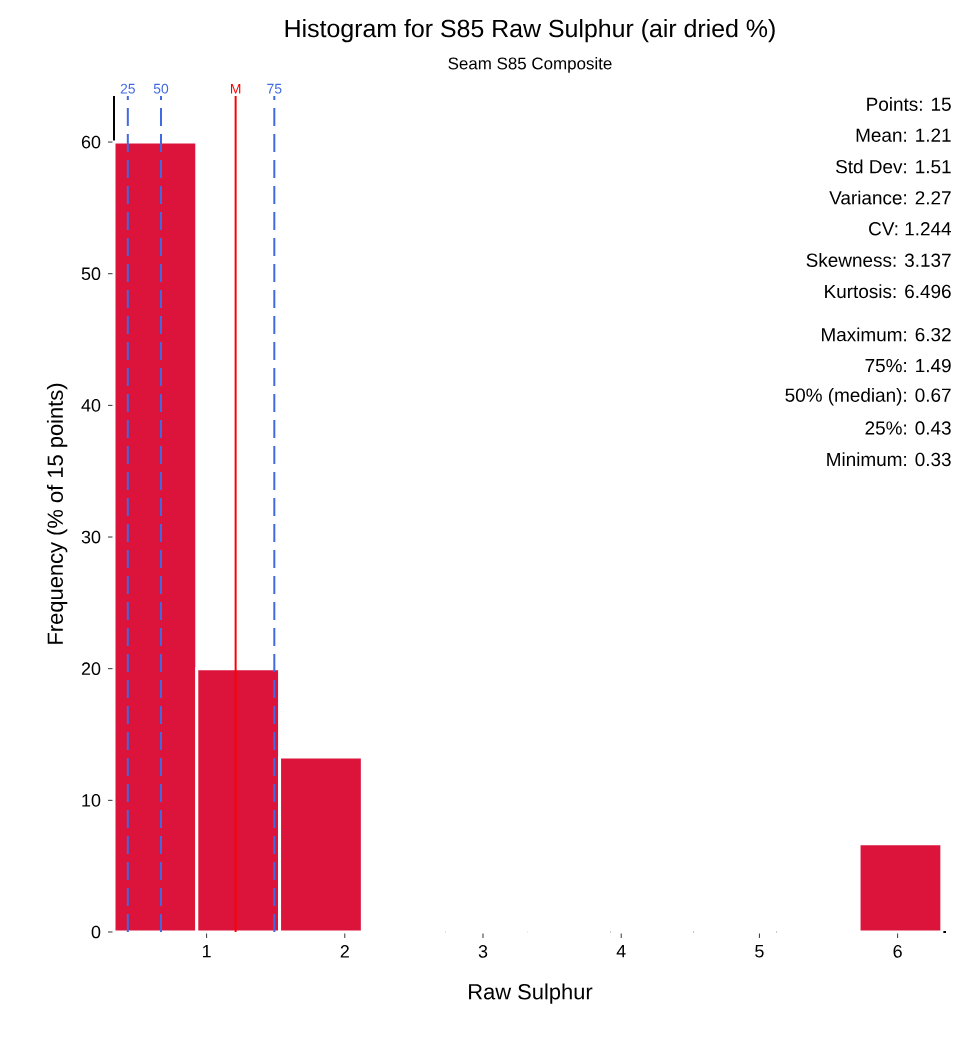 The image size is (966, 1038). What do you see at coordinates (886, 334) in the screenshot?
I see `annotation: Maximum: 6.32` at bounding box center [886, 334].